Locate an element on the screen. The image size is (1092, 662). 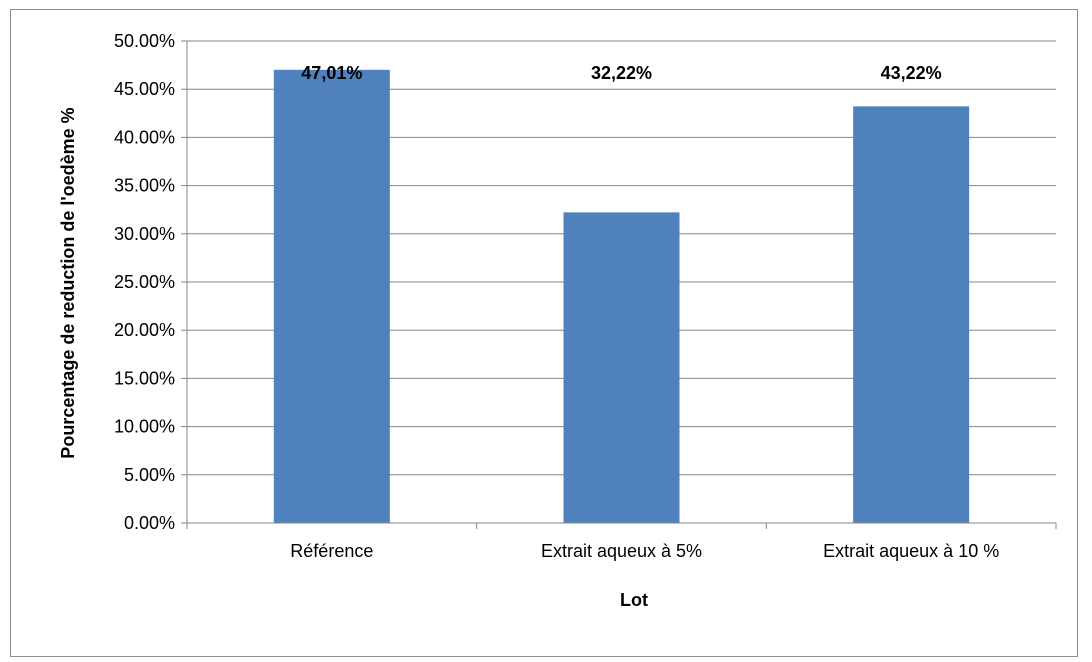
y-tick-label: 25.00% is located at coordinates (144, 282).